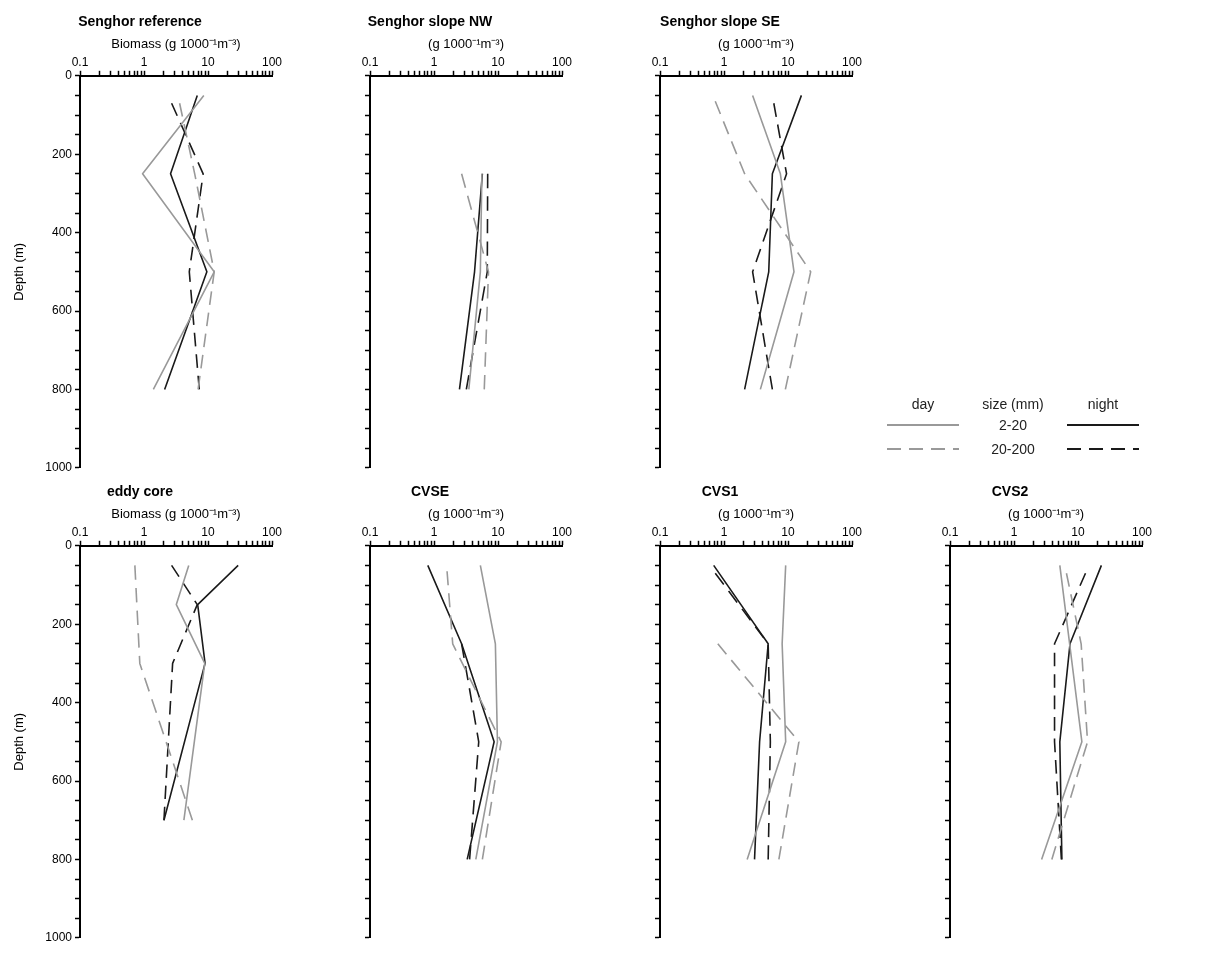 The image size is (1211, 958). I want to click on text: day, so click(923, 404).